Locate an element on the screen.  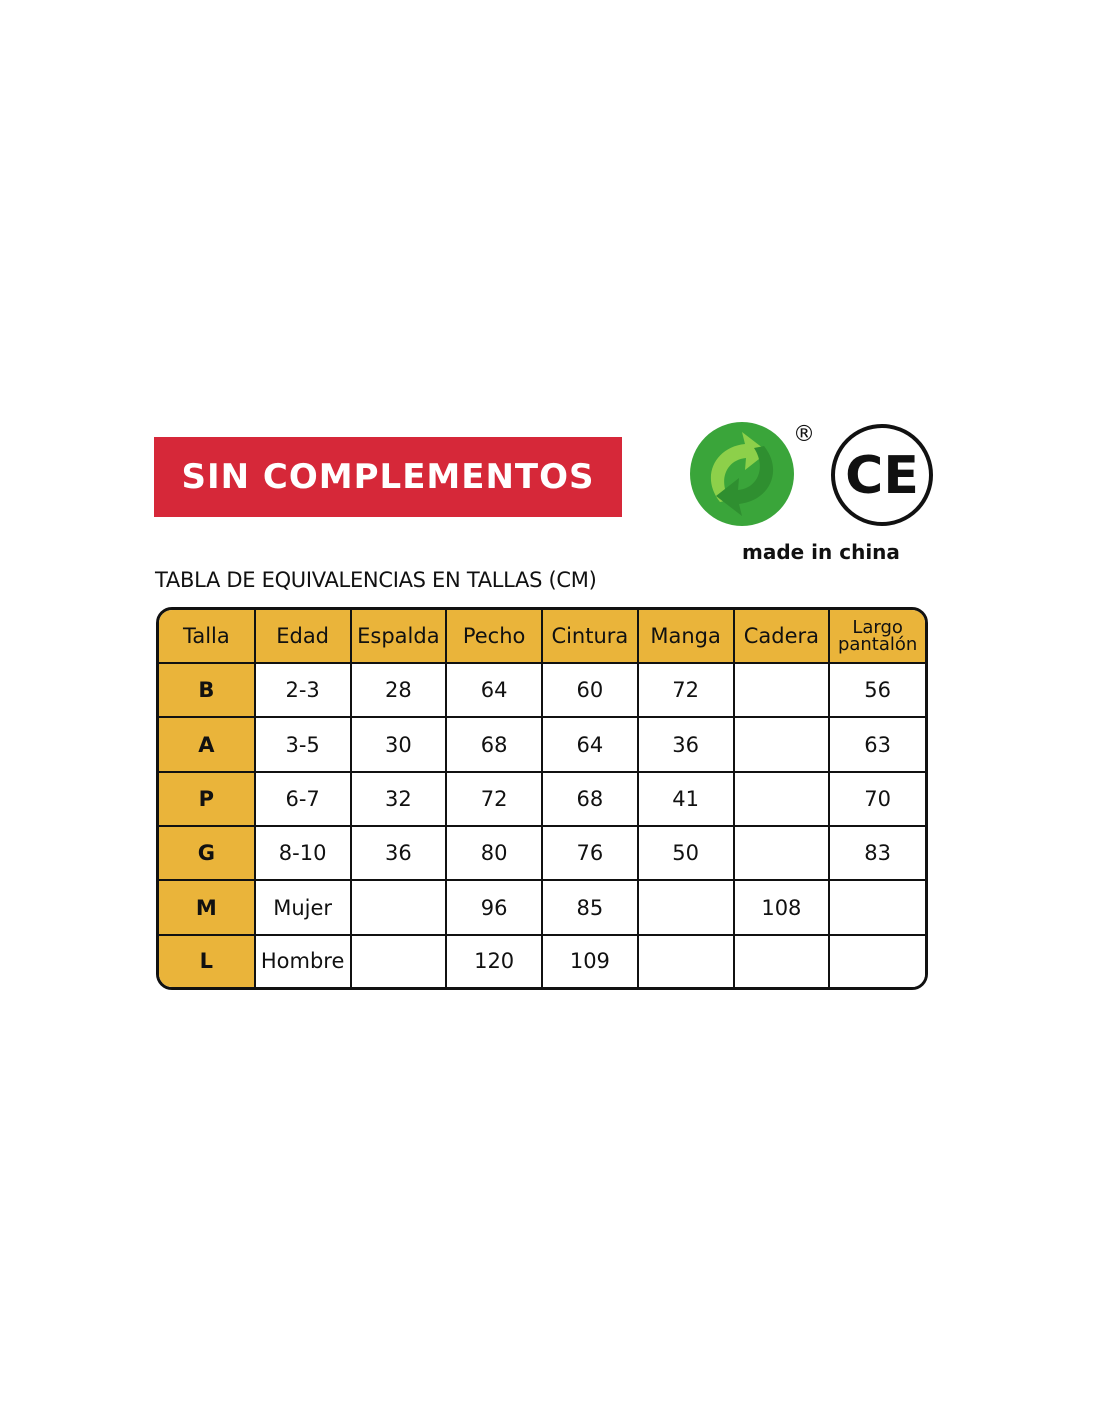
size-cell: B is located at coordinates (207, 690).